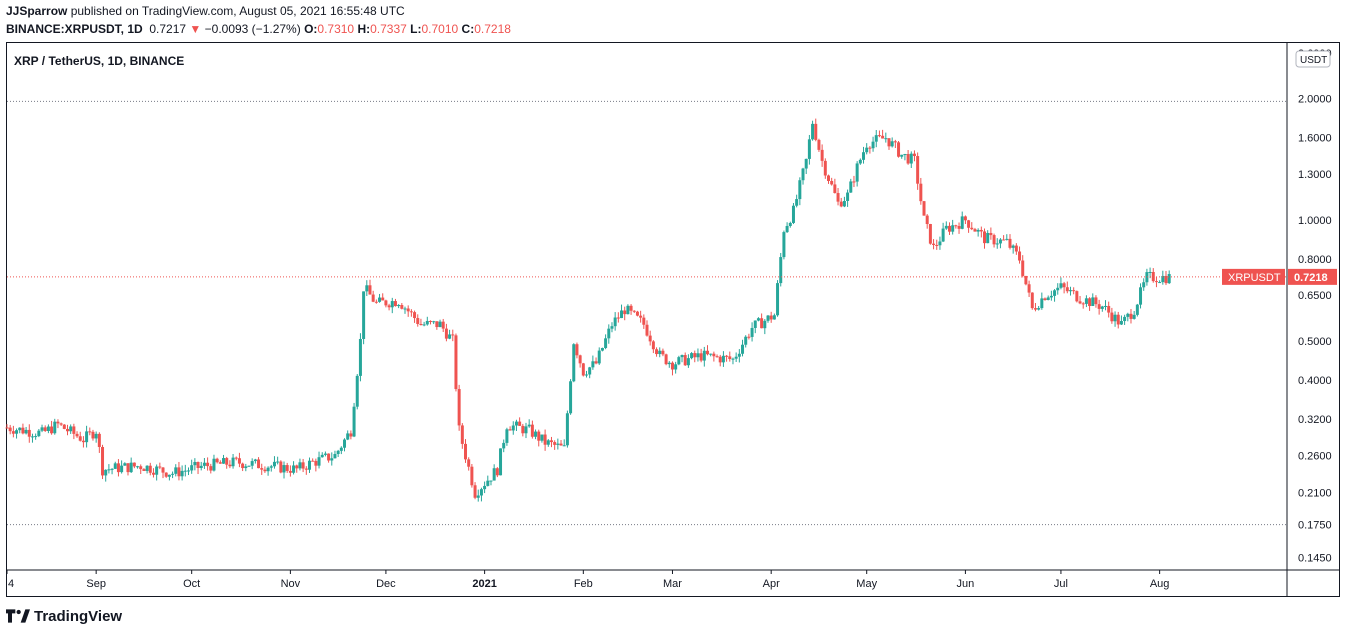 This screenshot has height=634, width=1348. What do you see at coordinates (1315, 221) in the screenshot?
I see `price-tick-label: 1.0000` at bounding box center [1315, 221].